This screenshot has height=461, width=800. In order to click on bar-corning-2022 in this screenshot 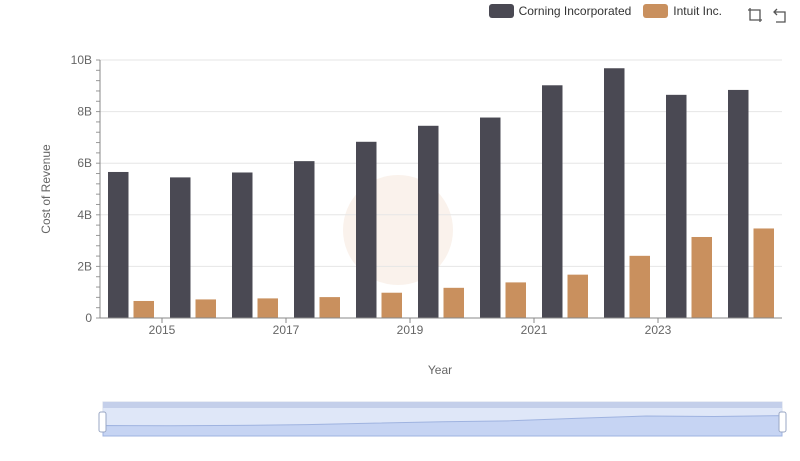, I will do `click(614, 193)`.